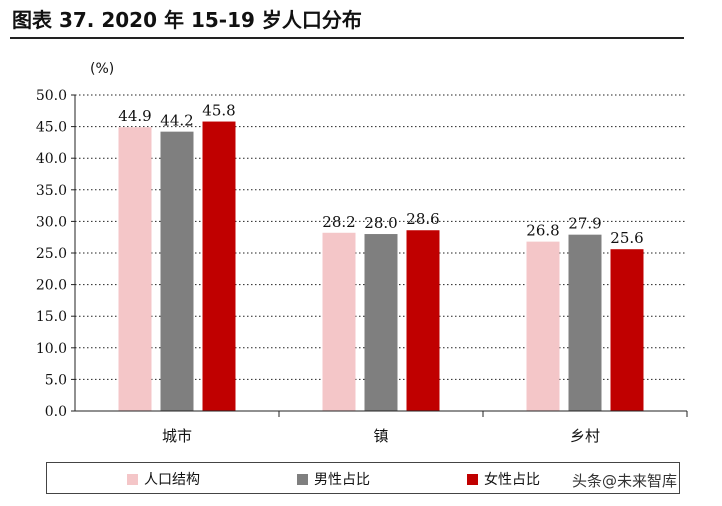 The height and width of the screenshot is (506, 722). I want to click on x-tick-label-2: 乡村, so click(585, 436).